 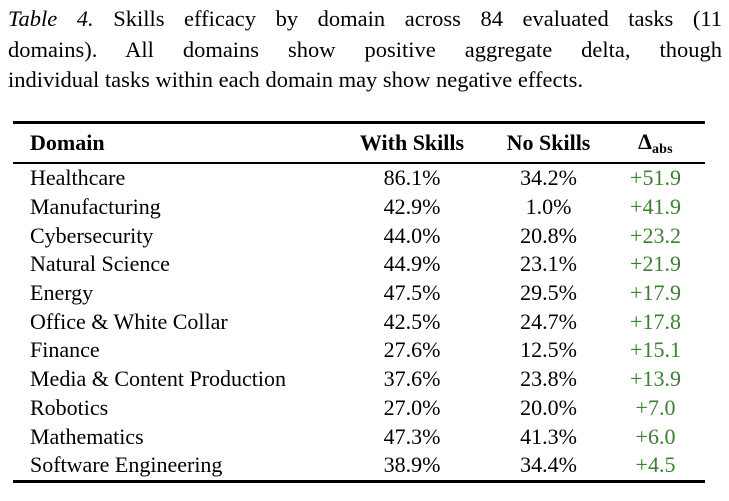 I want to click on cell-delta-abs: +51.9, so click(x=655, y=178).